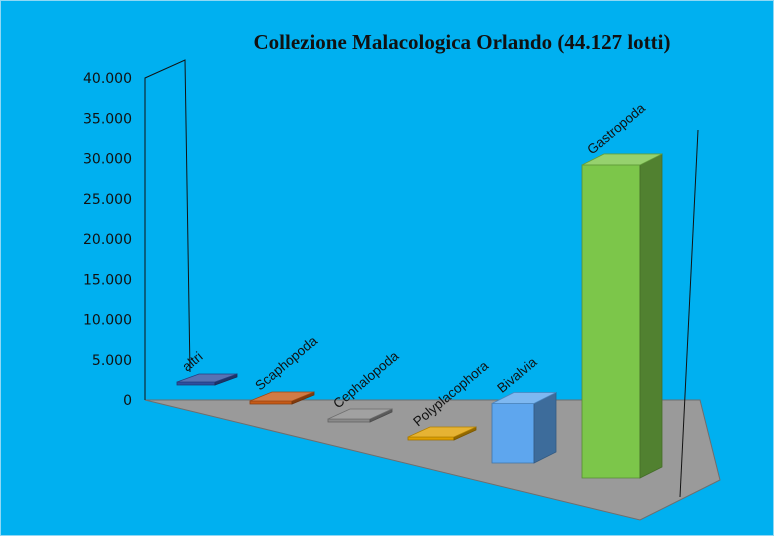 Image resolution: width=774 pixels, height=536 pixels. What do you see at coordinates (616, 128) in the screenshot?
I see `category-label: Gastropoda` at bounding box center [616, 128].